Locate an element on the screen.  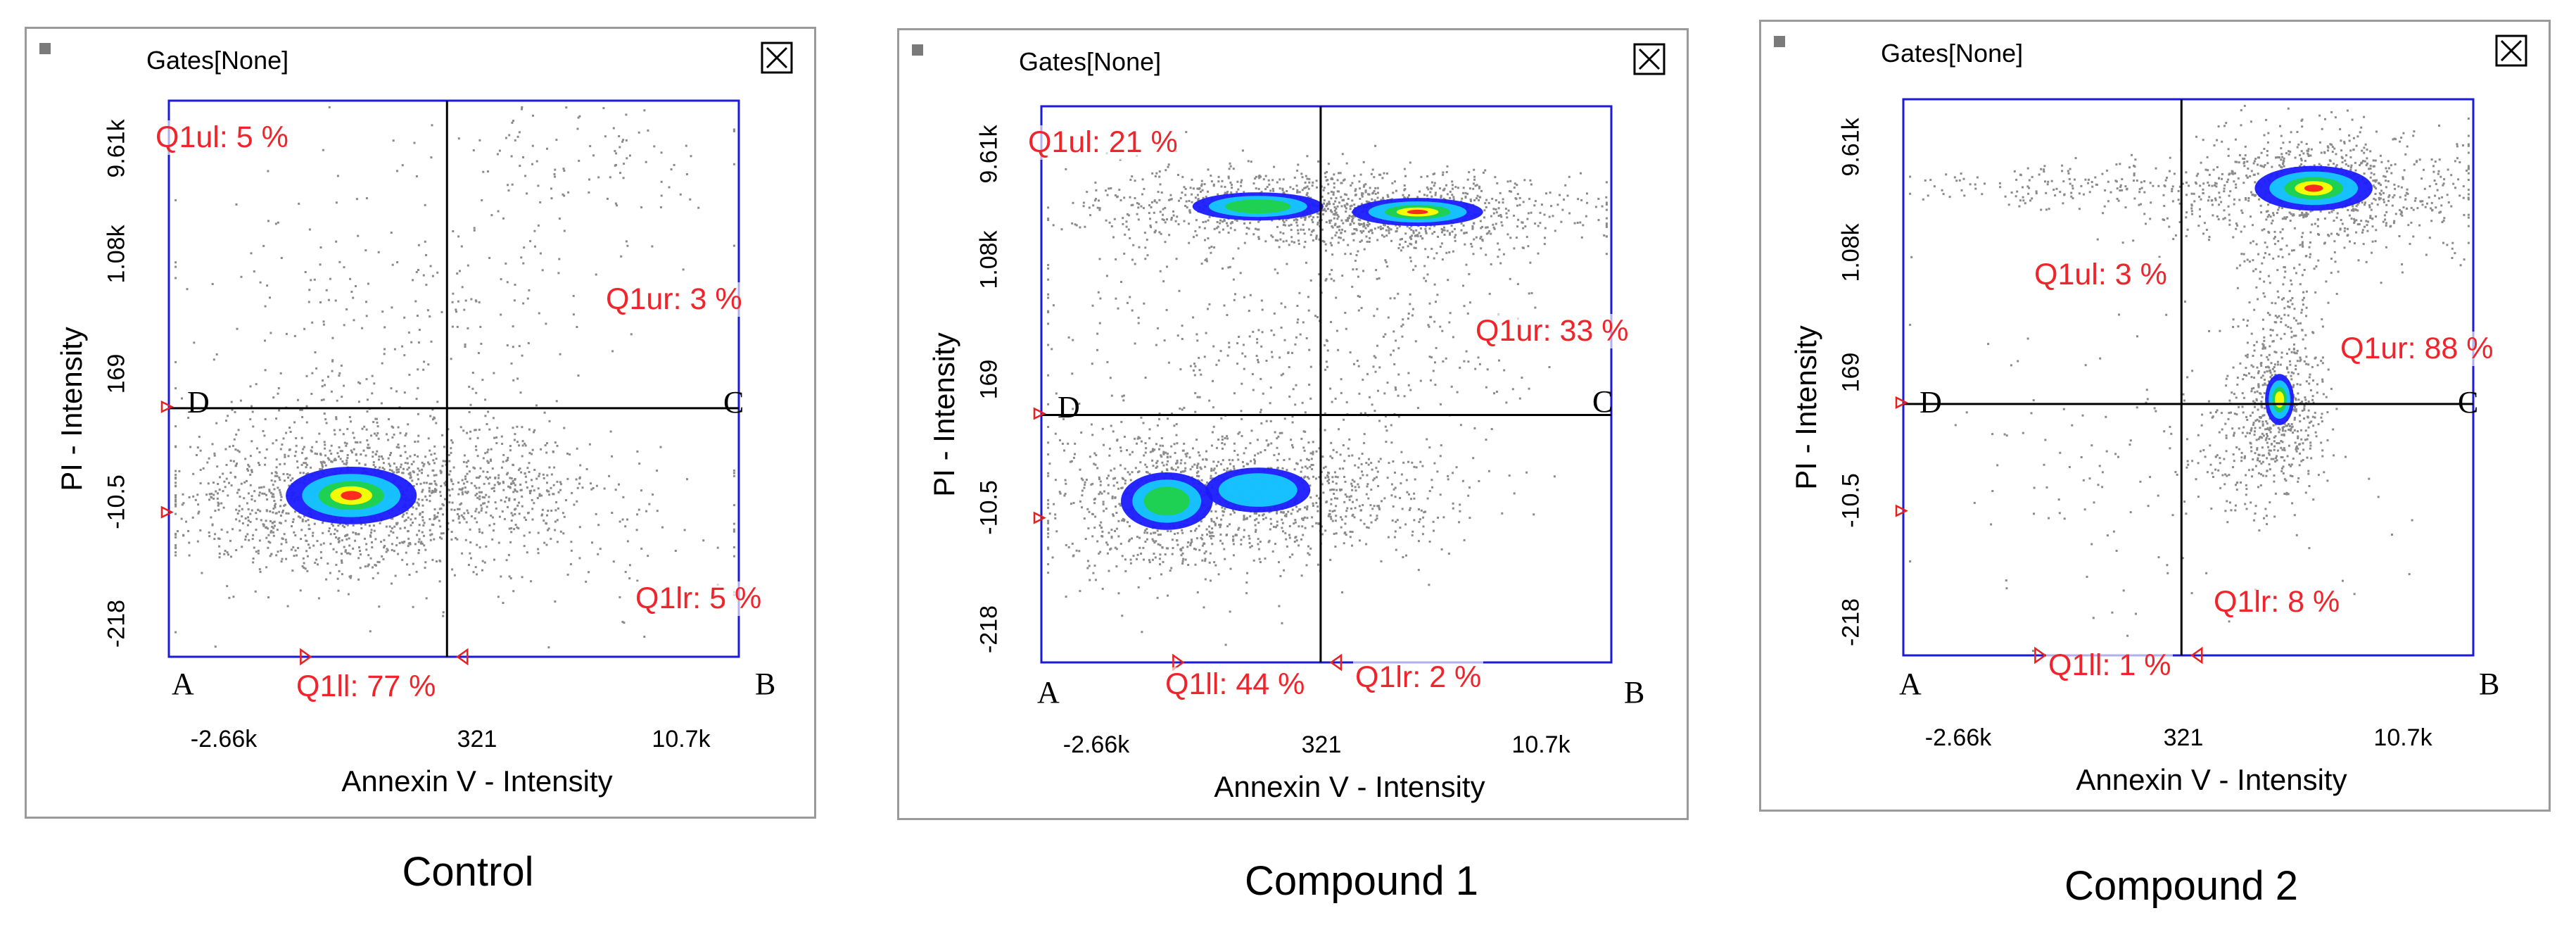
quadrant-label-ll: Q1ll: 77 % is located at coordinates (366, 686).